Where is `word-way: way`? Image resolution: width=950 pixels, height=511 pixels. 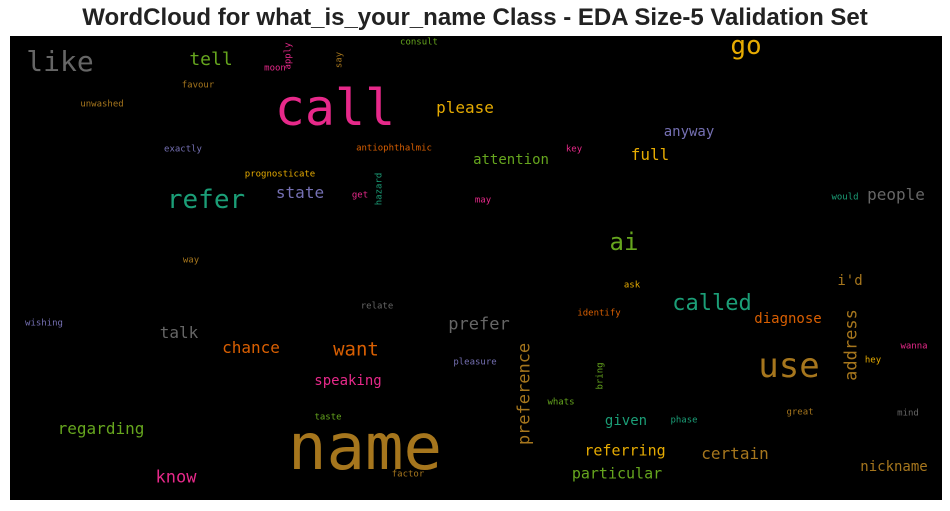 word-way: way is located at coordinates (191, 260).